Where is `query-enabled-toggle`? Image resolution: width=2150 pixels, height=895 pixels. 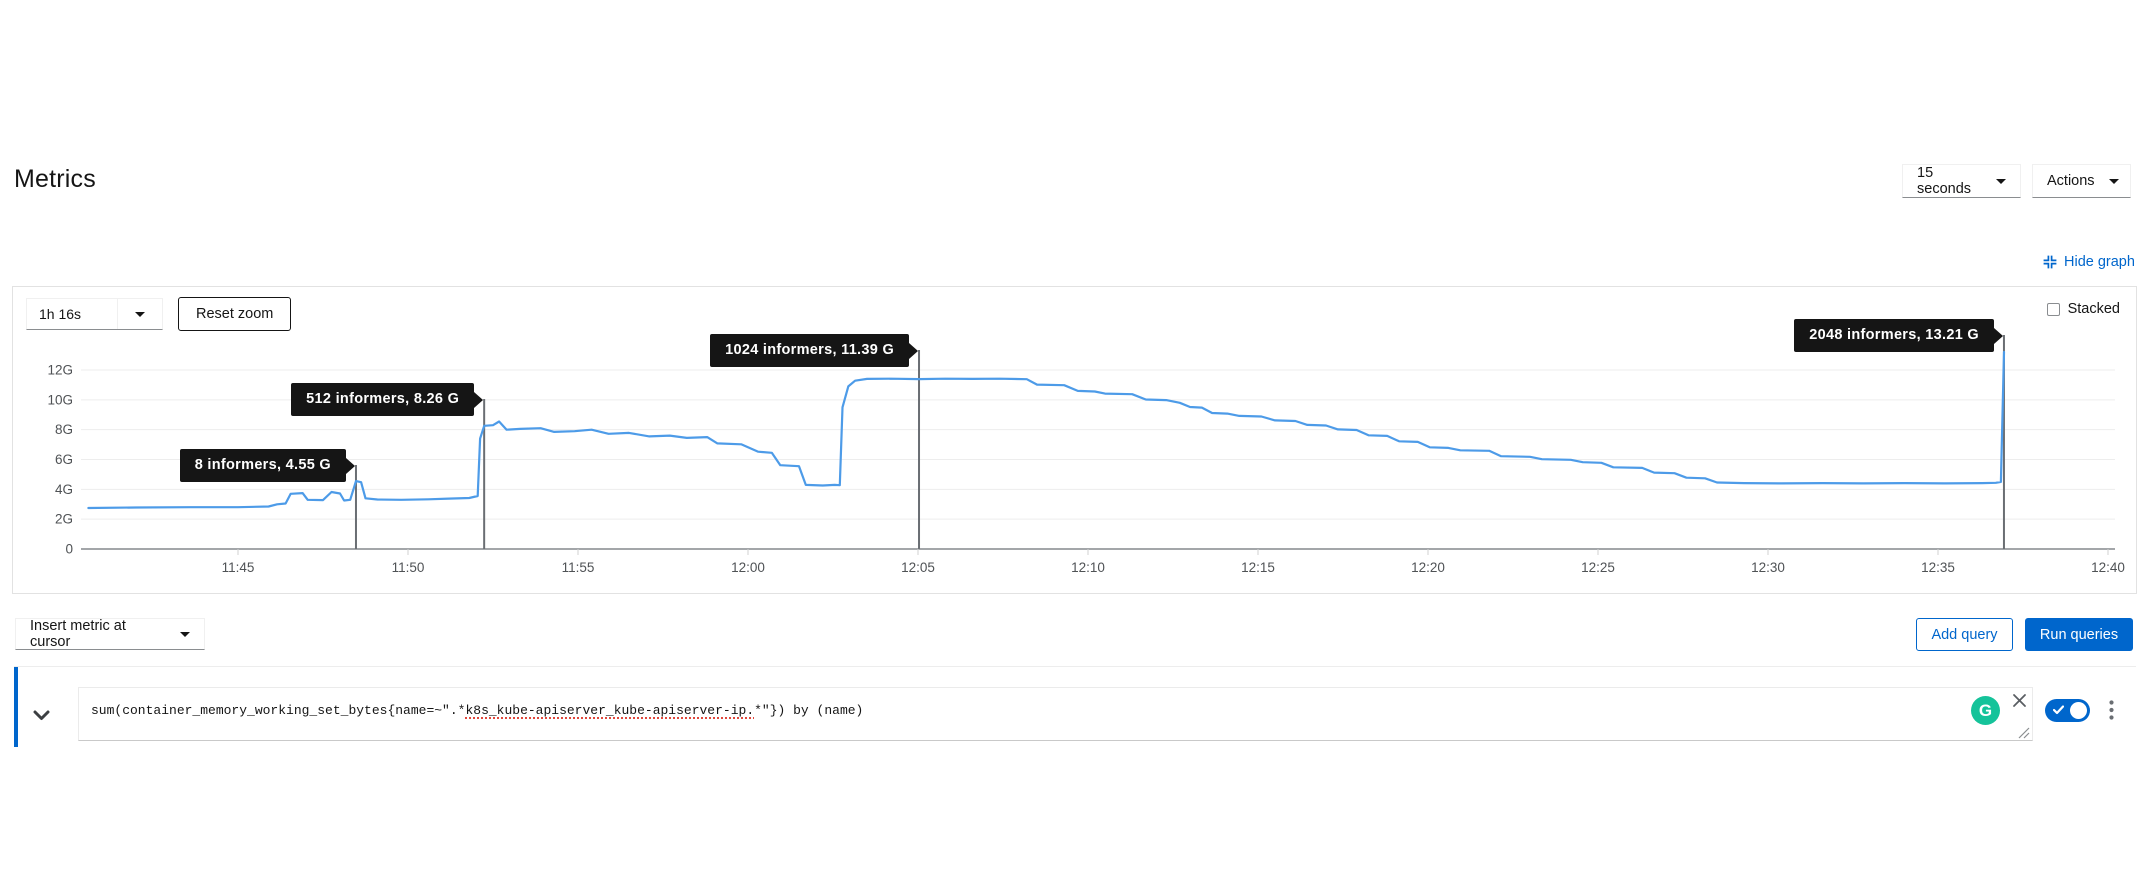
query-enabled-toggle is located at coordinates (2067, 710).